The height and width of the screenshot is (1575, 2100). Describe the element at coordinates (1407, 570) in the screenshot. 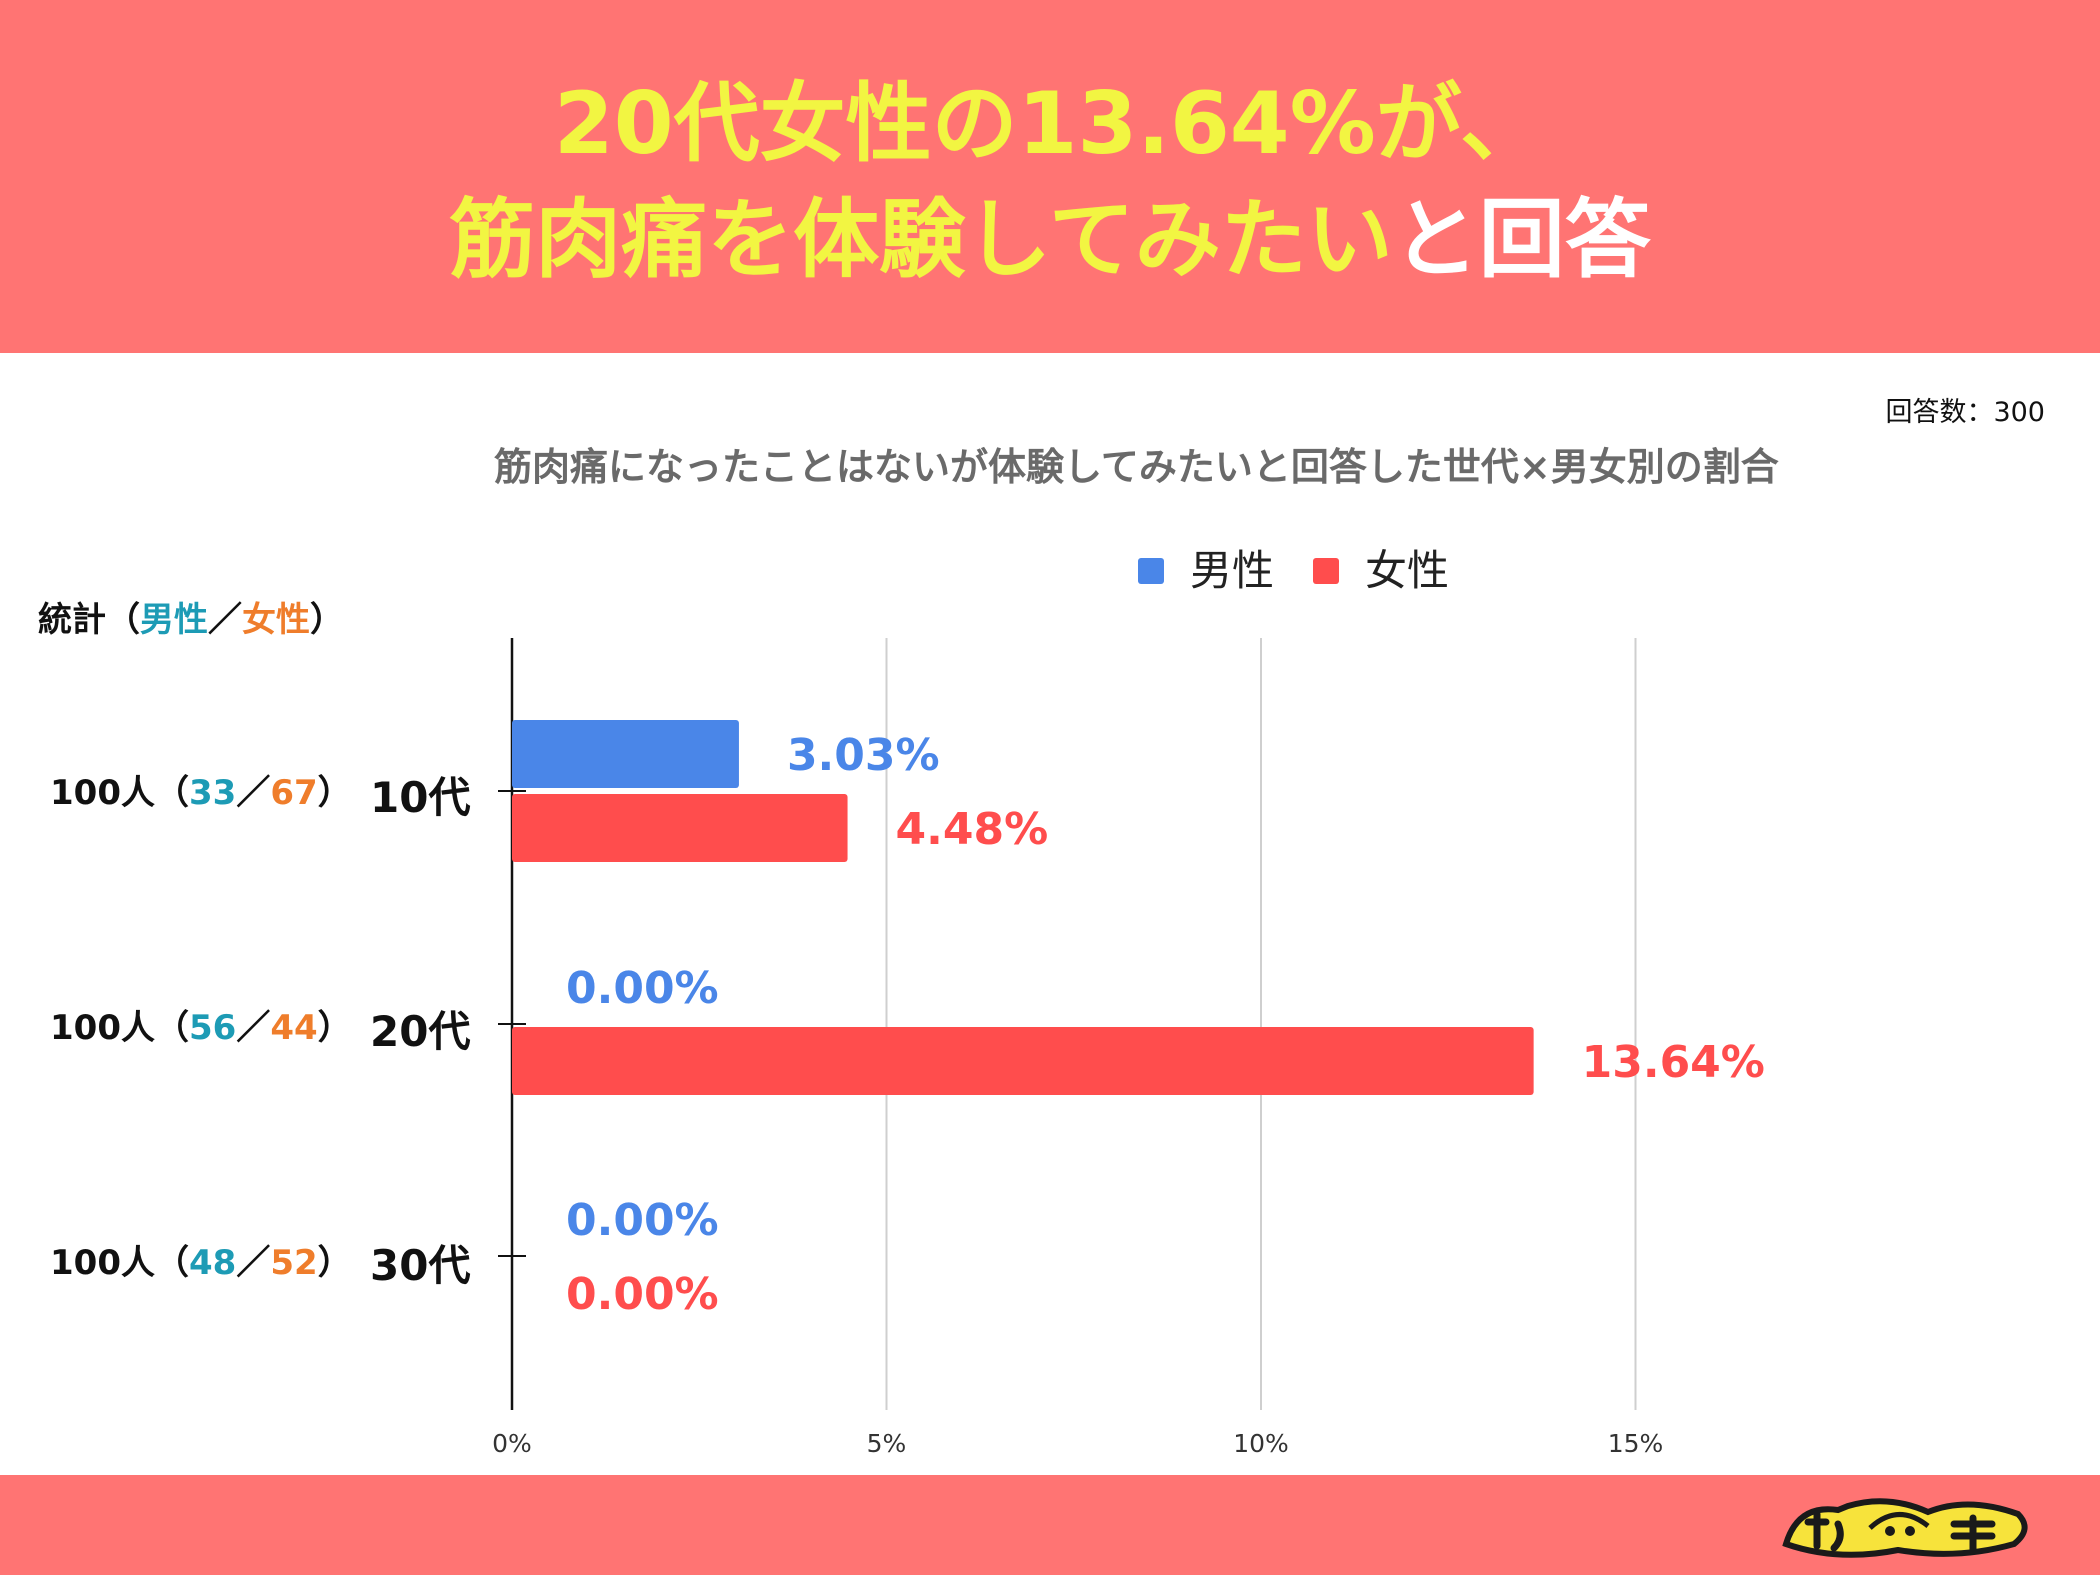

I see `legend-label-female: 女性` at that location.